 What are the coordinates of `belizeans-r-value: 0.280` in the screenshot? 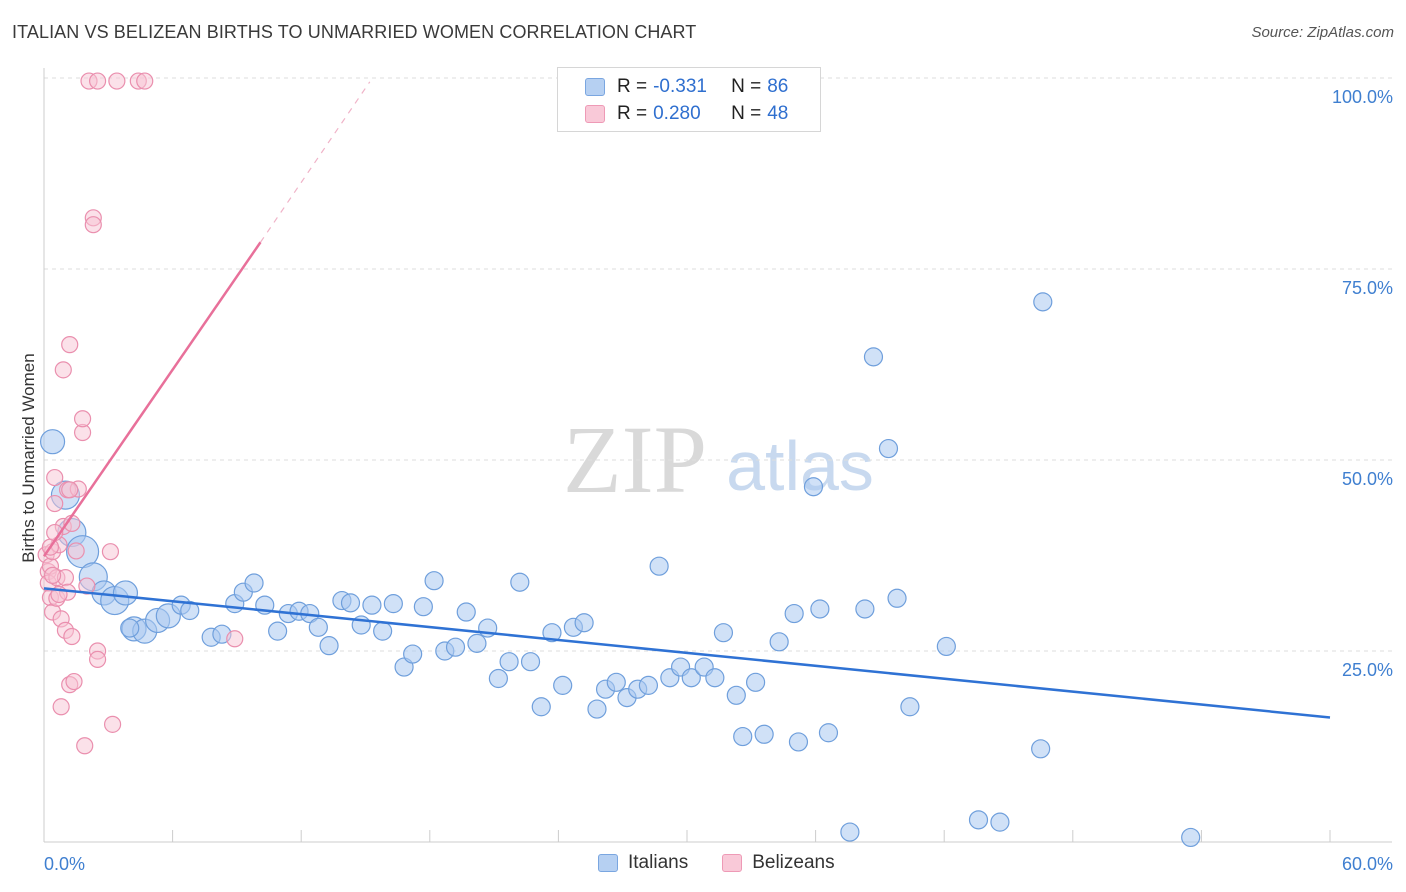 It's located at (677, 113).